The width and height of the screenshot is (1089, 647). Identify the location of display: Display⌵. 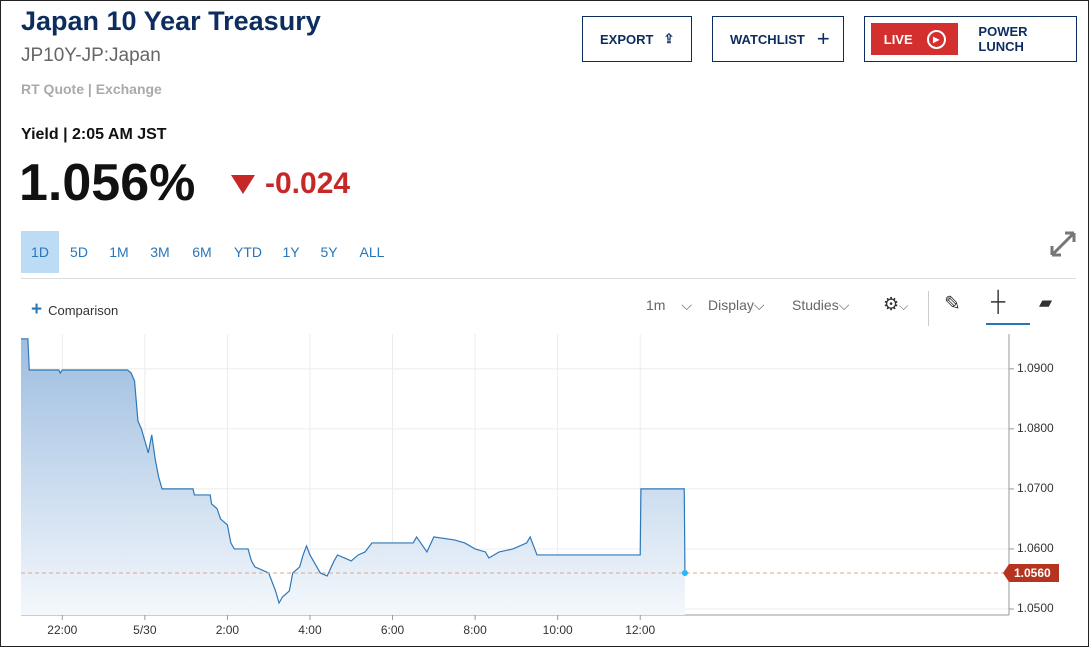
(736, 305).